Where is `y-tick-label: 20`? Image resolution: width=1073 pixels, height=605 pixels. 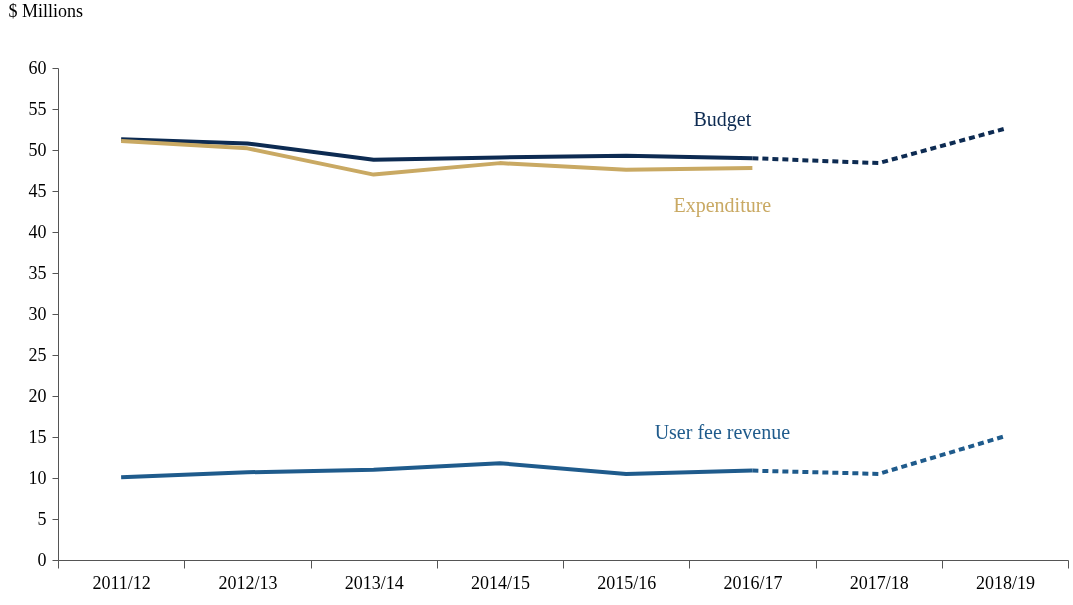 y-tick-label: 20 is located at coordinates (37, 395).